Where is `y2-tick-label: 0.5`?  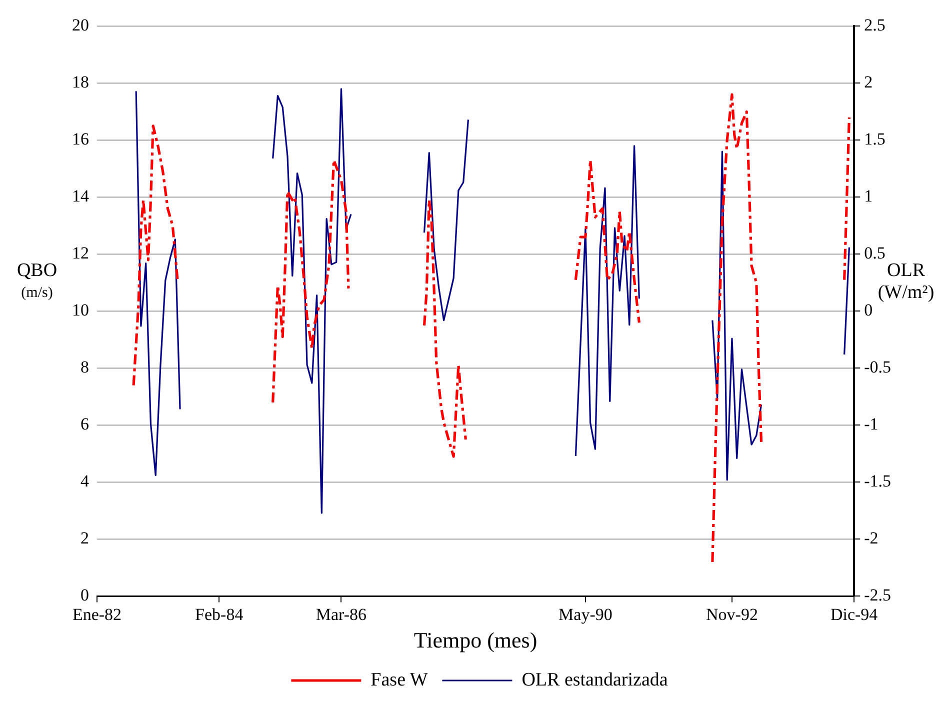 y2-tick-label: 0.5 is located at coordinates (875, 253).